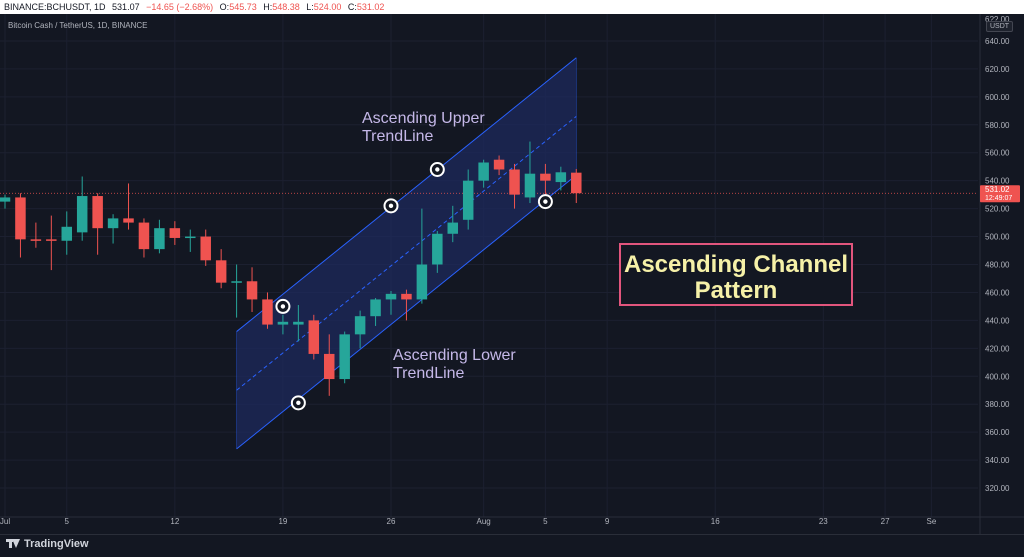  What do you see at coordinates (997, 488) in the screenshot?
I see `y-tick-label: 320.00` at bounding box center [997, 488].